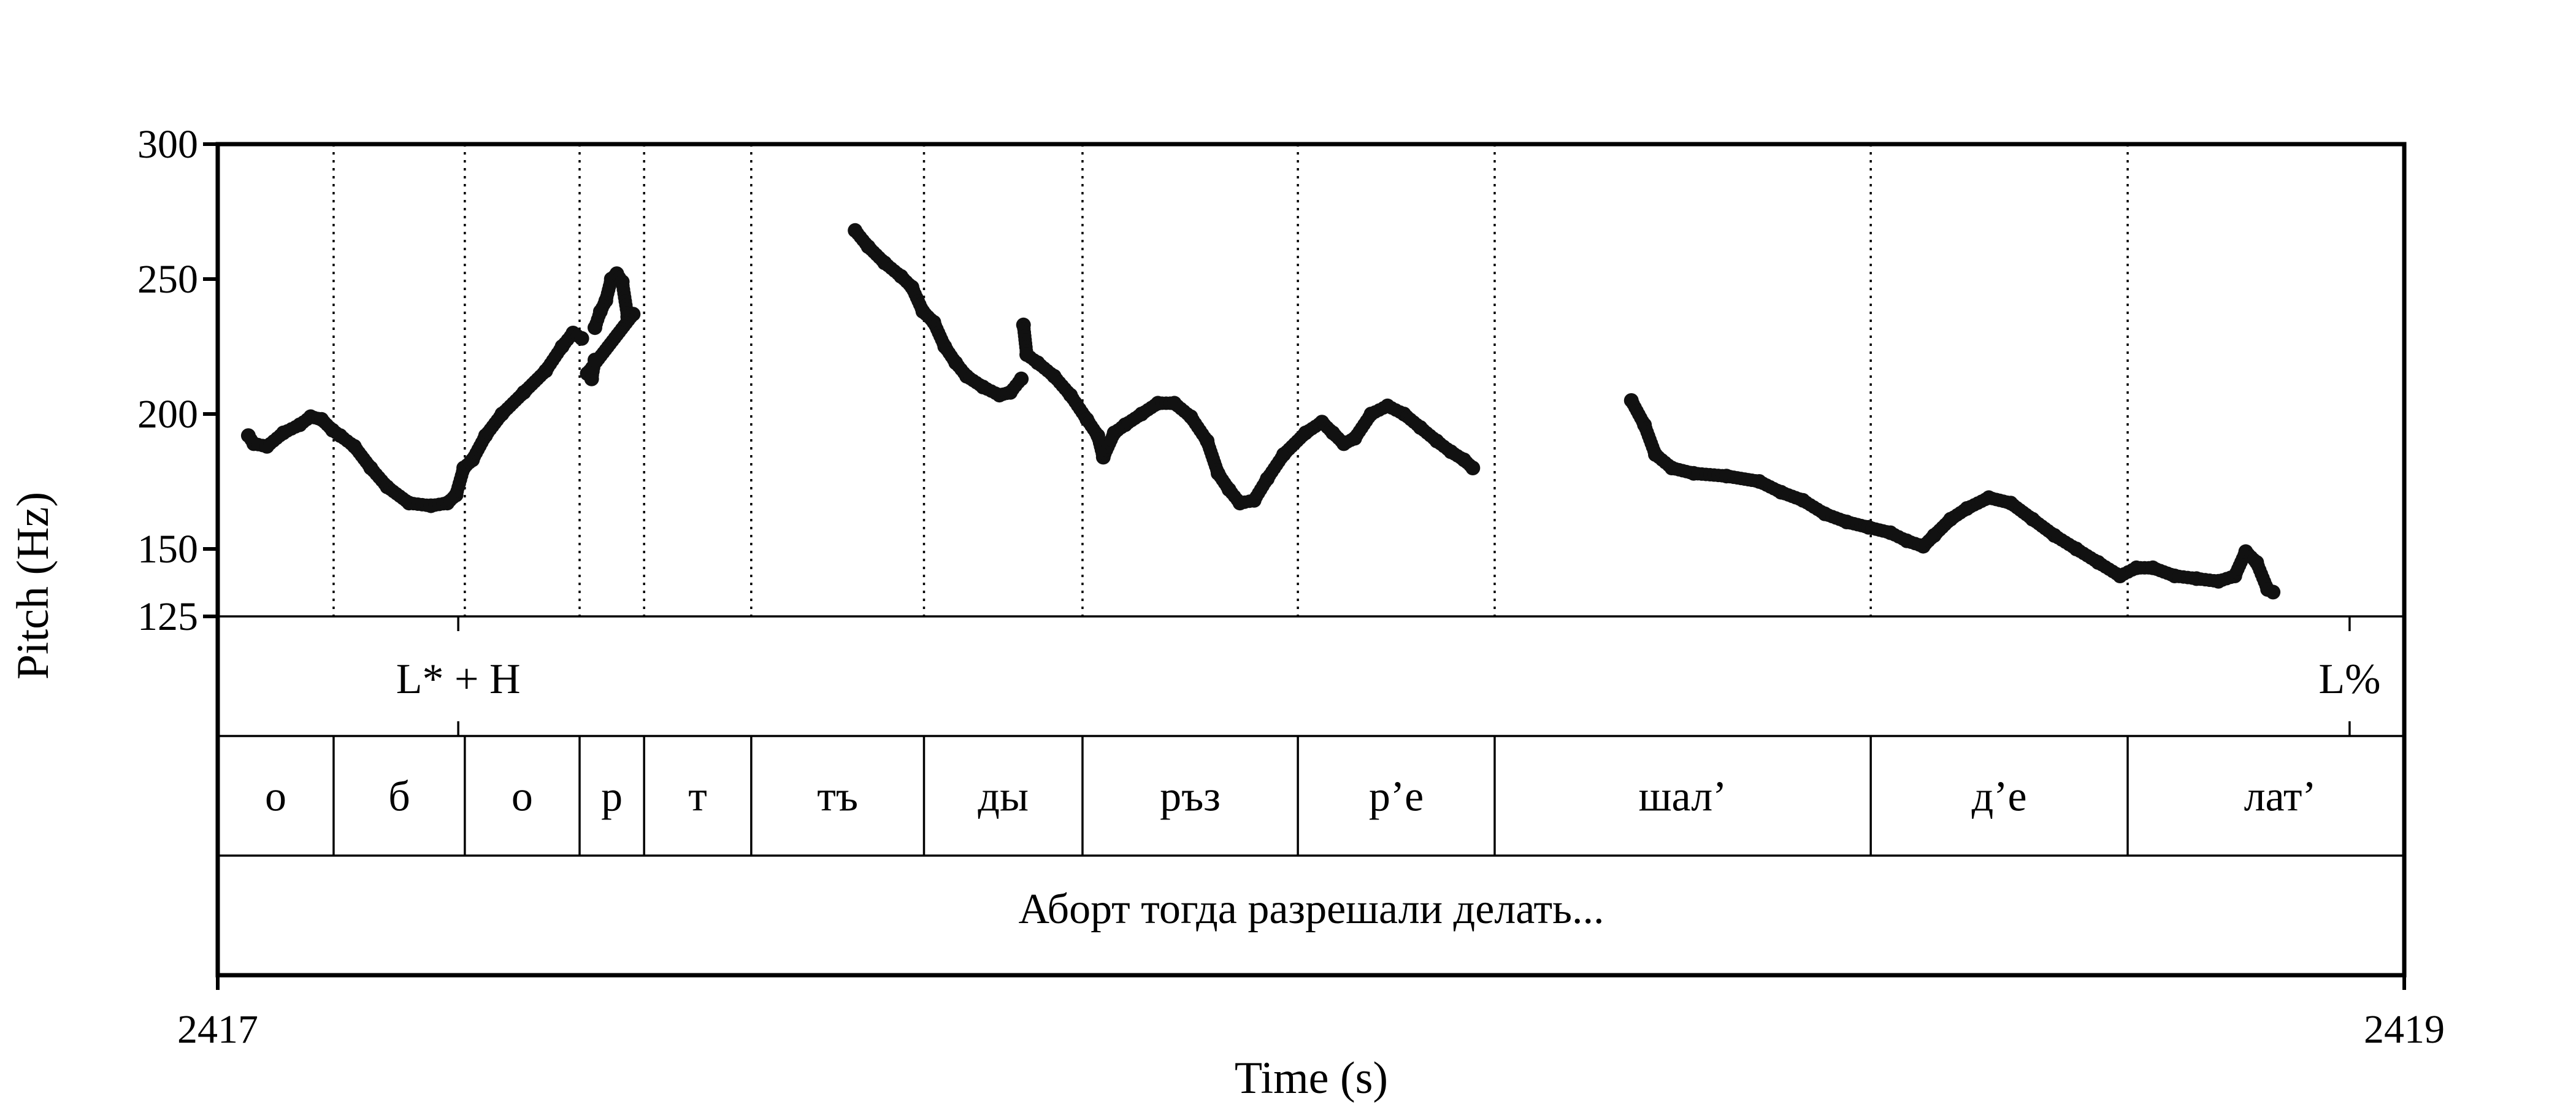 This screenshot has height=1104, width=2576. What do you see at coordinates (2349, 679) in the screenshot?
I see `tone-label: L%` at bounding box center [2349, 679].